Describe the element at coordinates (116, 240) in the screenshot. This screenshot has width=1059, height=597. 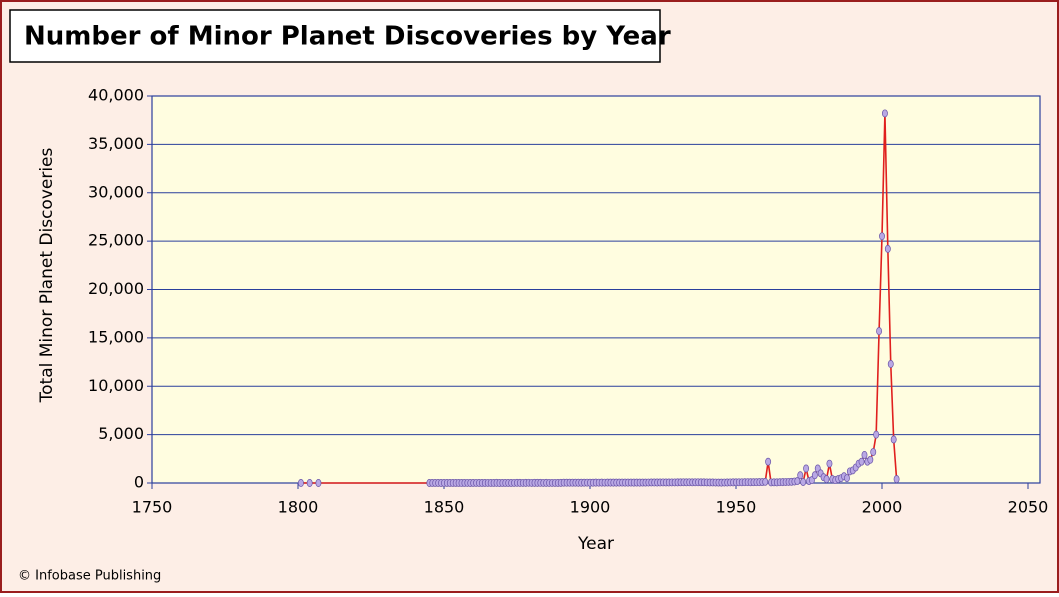
I see `y-tick-label: 25,000` at that location.